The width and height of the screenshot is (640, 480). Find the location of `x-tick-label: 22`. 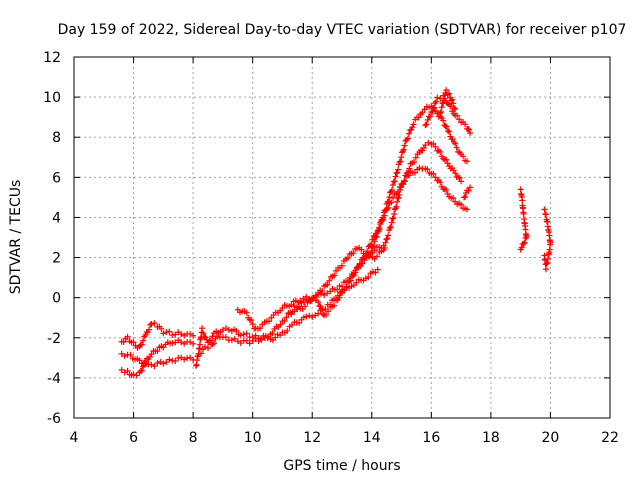

x-tick-label: 22 is located at coordinates (610, 438).